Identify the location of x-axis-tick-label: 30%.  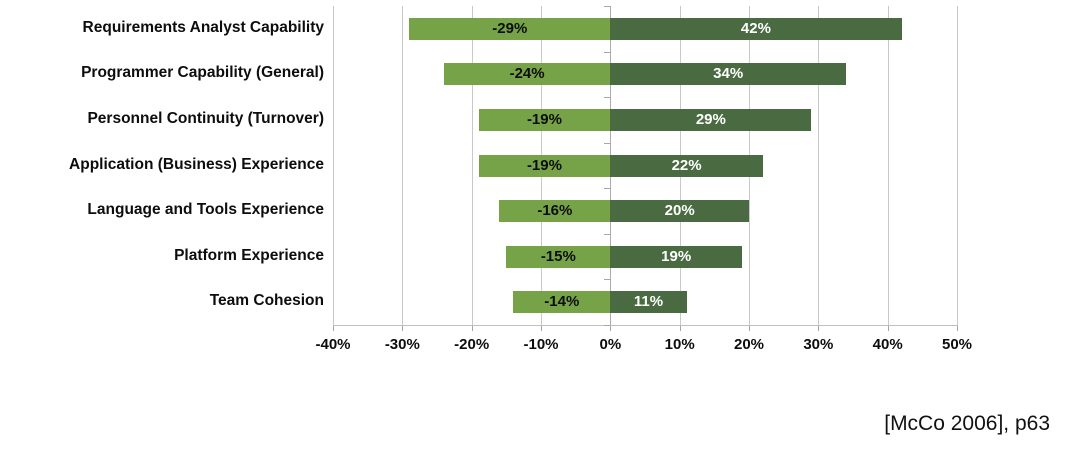
(818, 344).